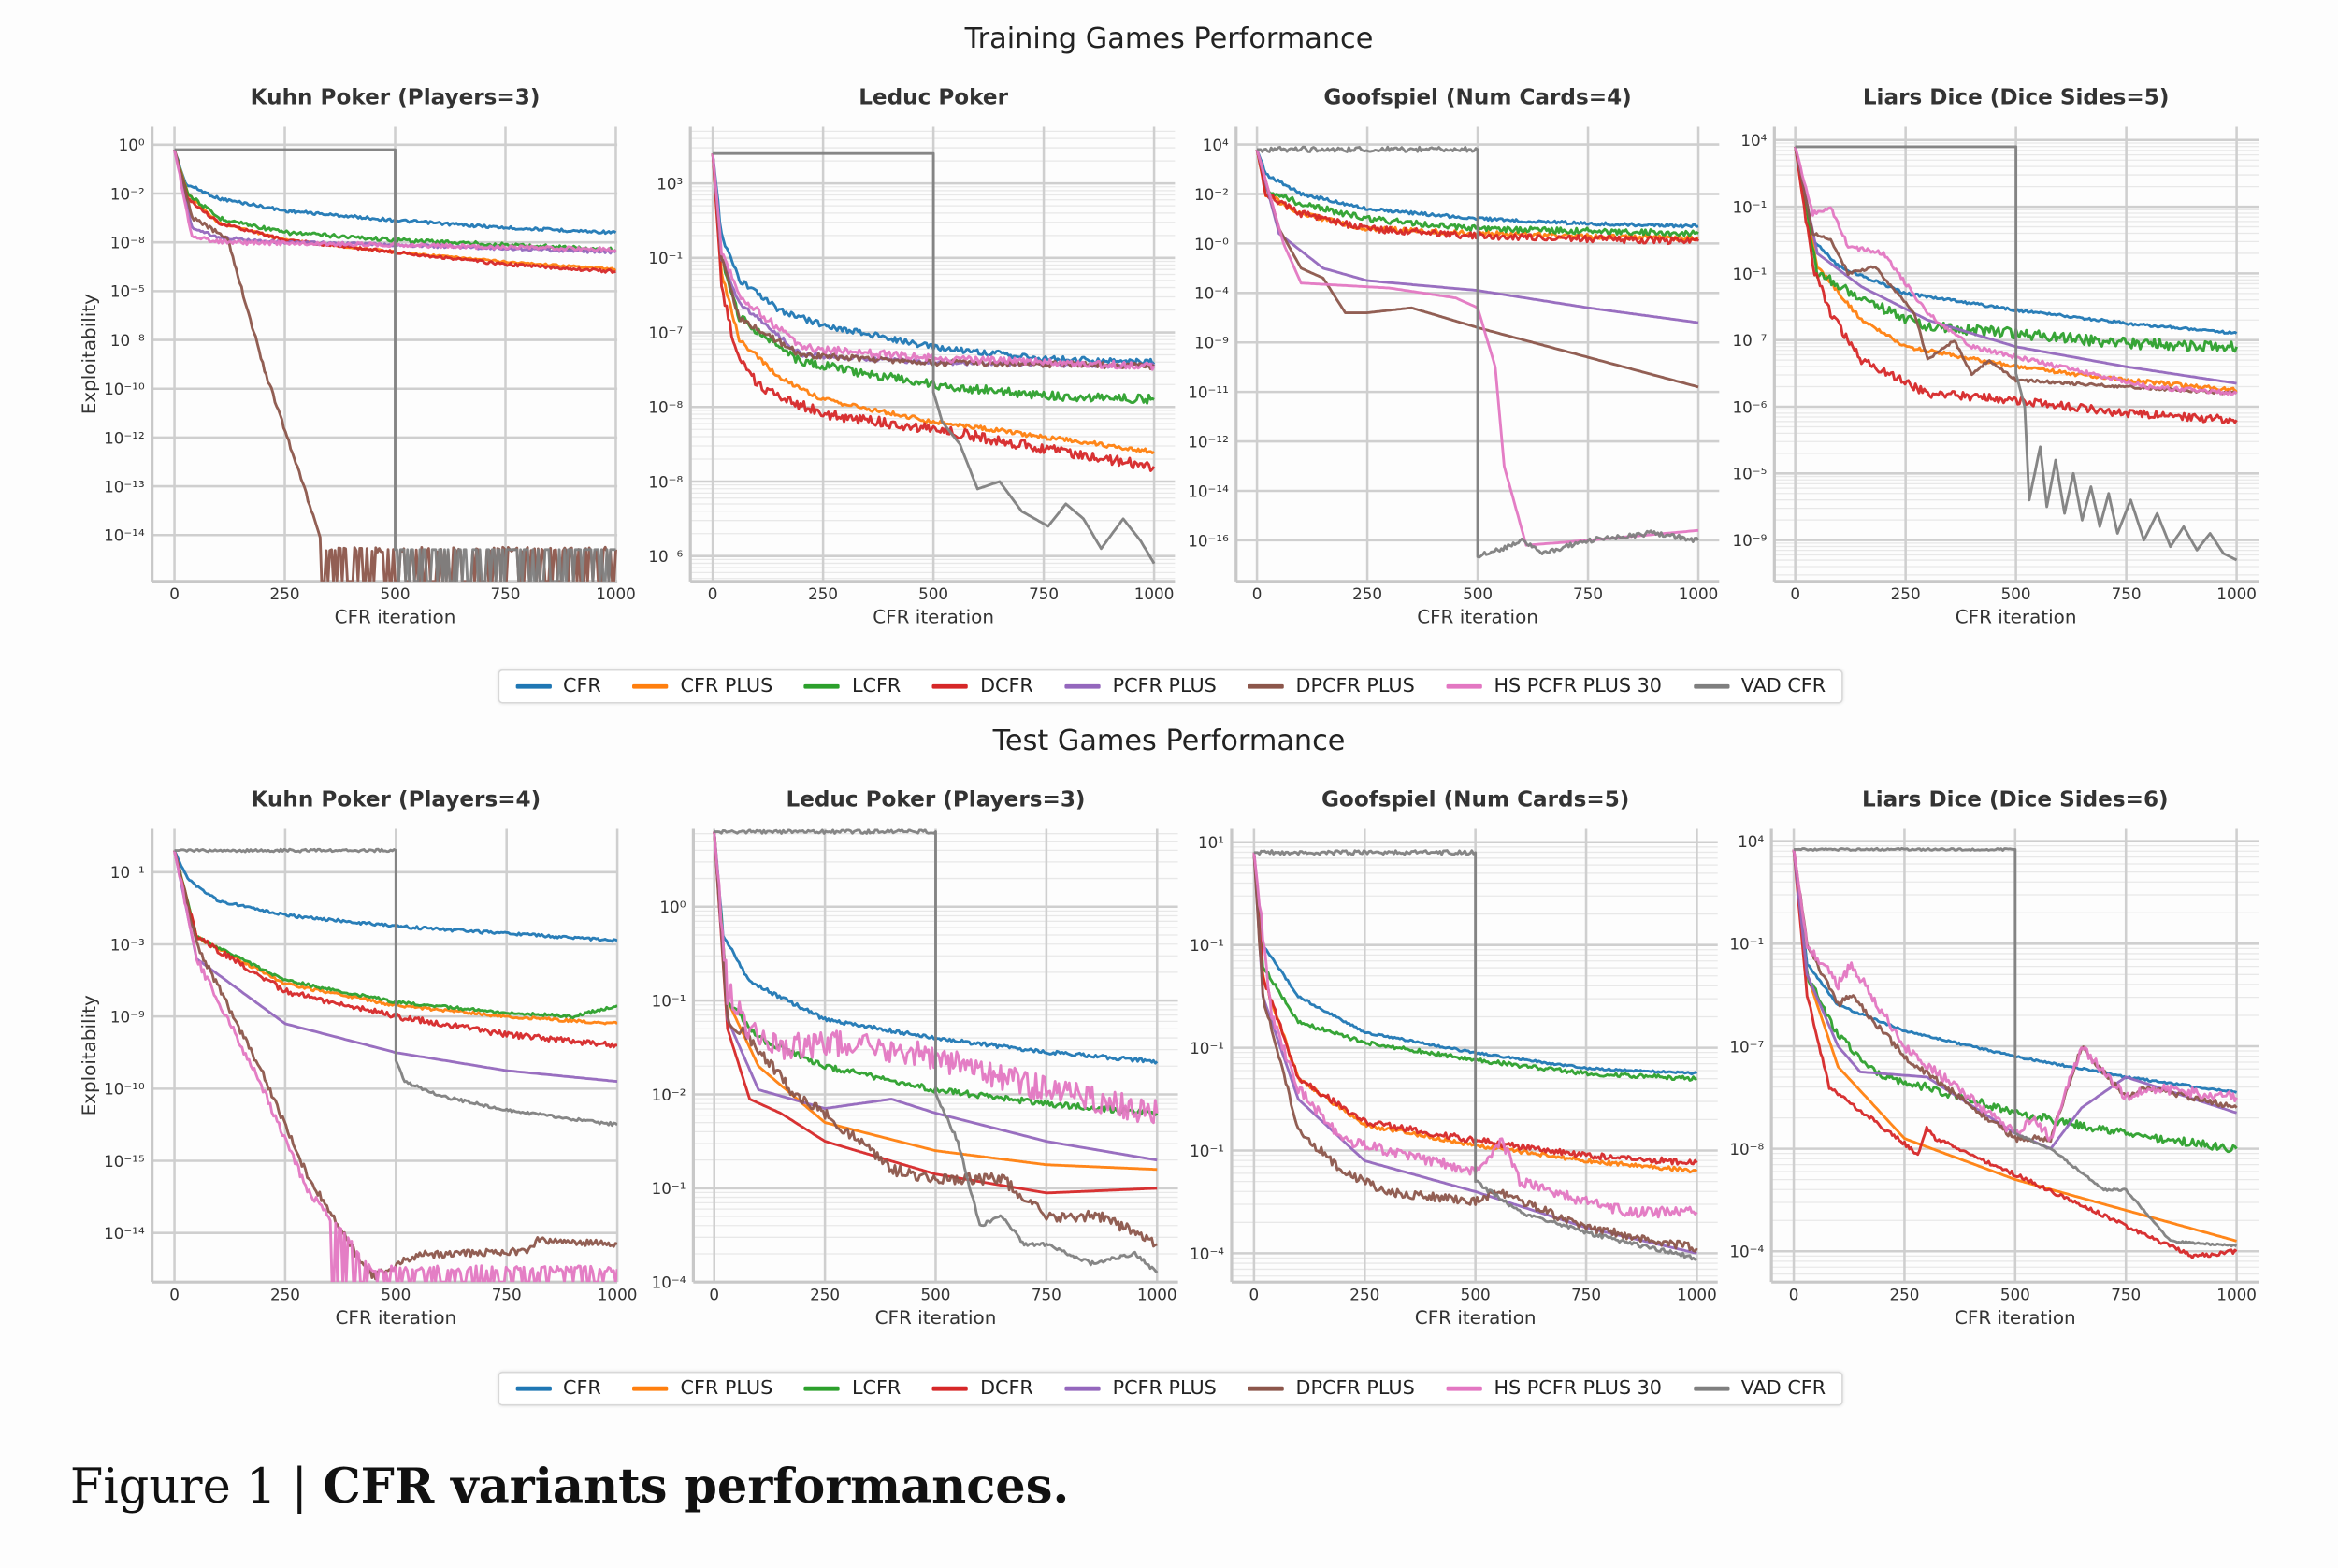 The image size is (2338, 1568). I want to click on legend-label: DCFR, so click(1007, 1389).